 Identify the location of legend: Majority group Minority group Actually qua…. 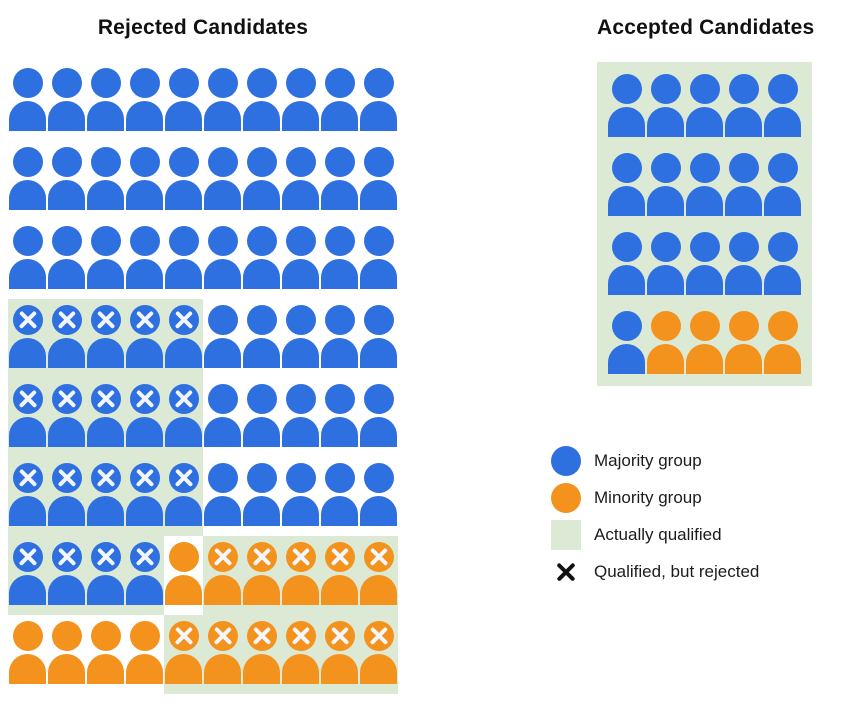
(655, 516).